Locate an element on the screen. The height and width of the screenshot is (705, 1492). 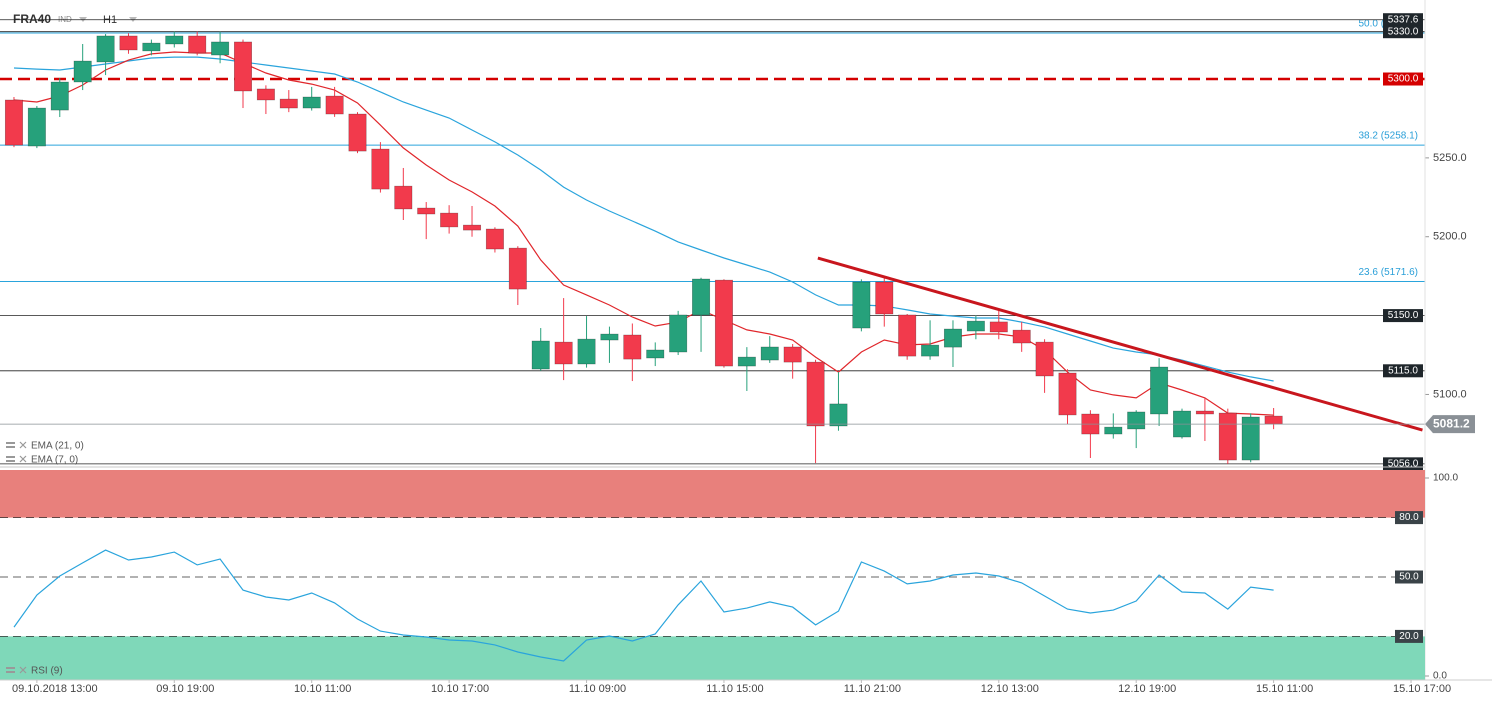
x-tick-label: 11.10 09:00 is located at coordinates (597, 689).